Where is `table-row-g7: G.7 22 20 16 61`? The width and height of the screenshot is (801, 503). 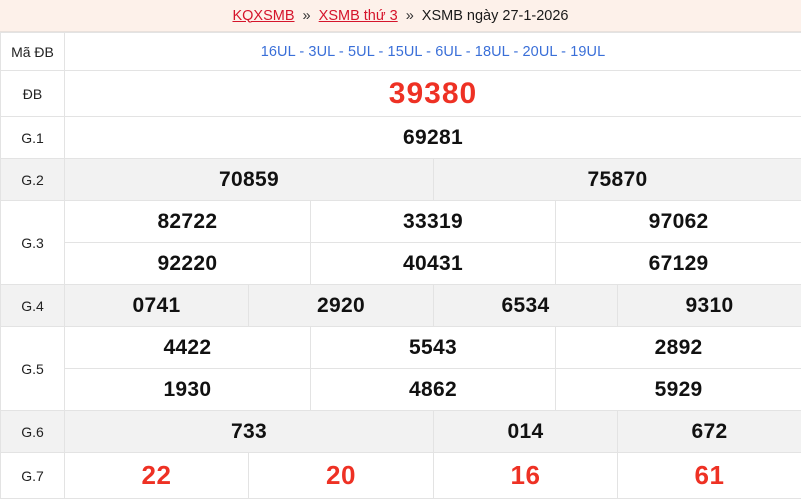
table-row-g7: G.7 22 20 16 61 is located at coordinates (400, 475).